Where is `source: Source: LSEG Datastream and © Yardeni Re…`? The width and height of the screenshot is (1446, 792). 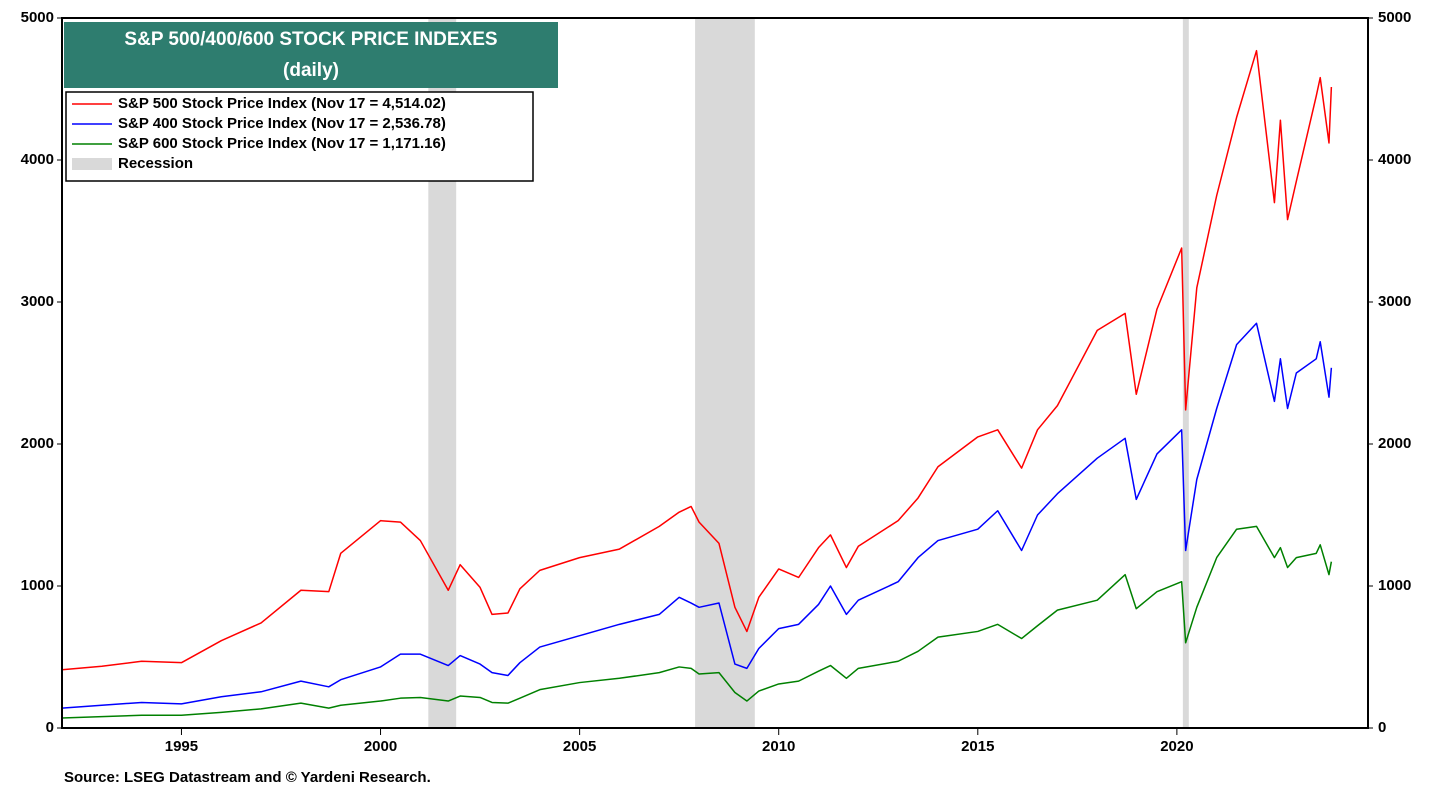 source: Source: LSEG Datastream and © Yardeni Re… is located at coordinates (247, 777).